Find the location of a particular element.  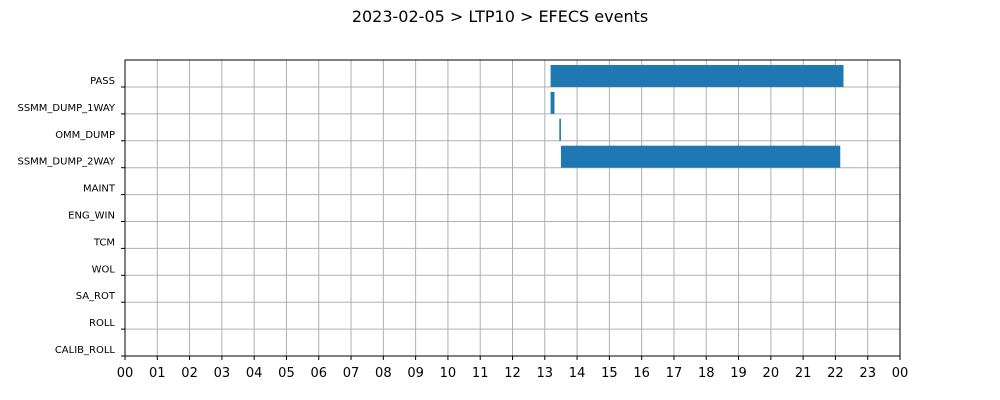

chart-title: 2023-02-05 > LTP10 > EFECS events is located at coordinates (500, 16).